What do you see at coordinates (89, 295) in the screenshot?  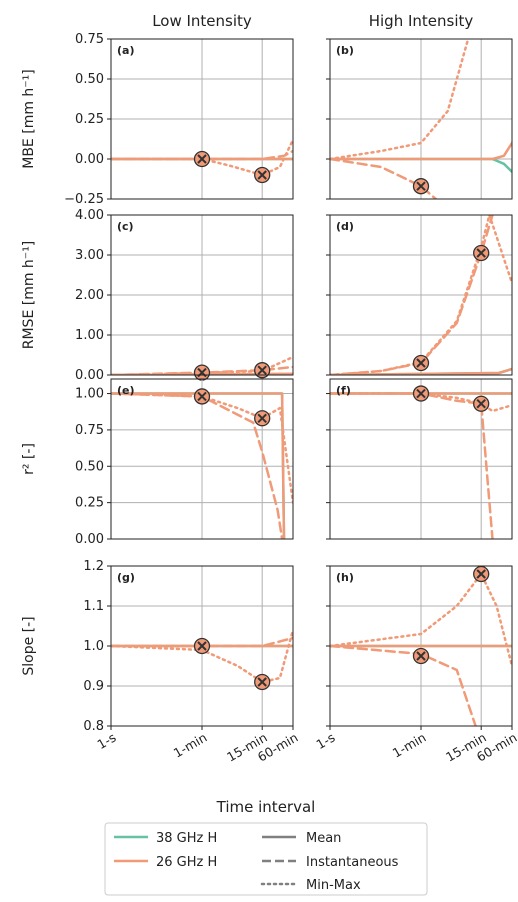 I see `y-tick-label: 2.00` at bounding box center [89, 295].